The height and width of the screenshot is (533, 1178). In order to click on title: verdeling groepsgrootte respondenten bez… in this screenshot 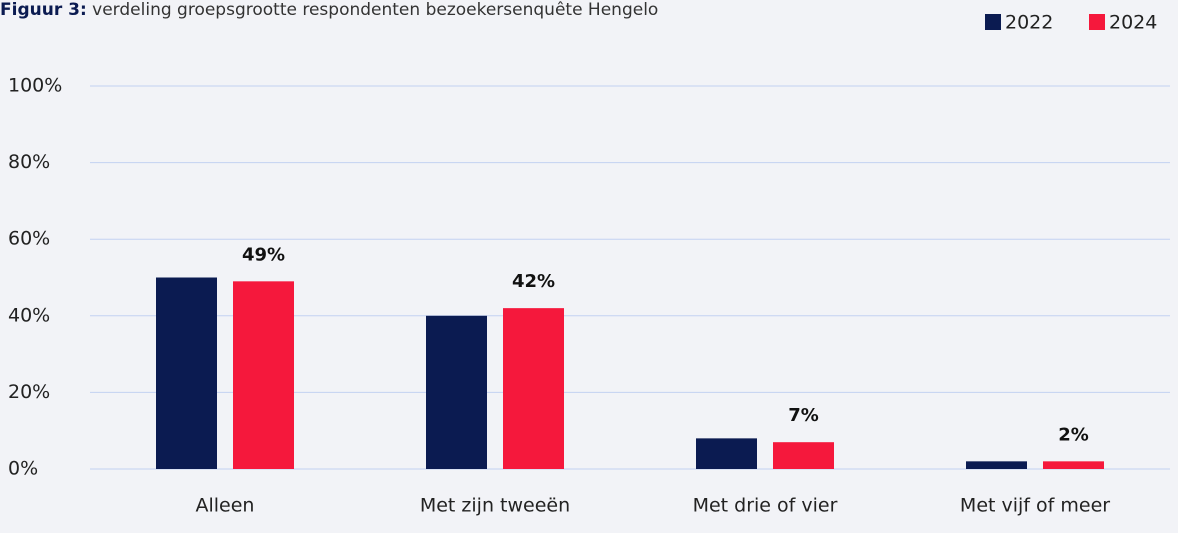, I will do `click(375, 10)`.